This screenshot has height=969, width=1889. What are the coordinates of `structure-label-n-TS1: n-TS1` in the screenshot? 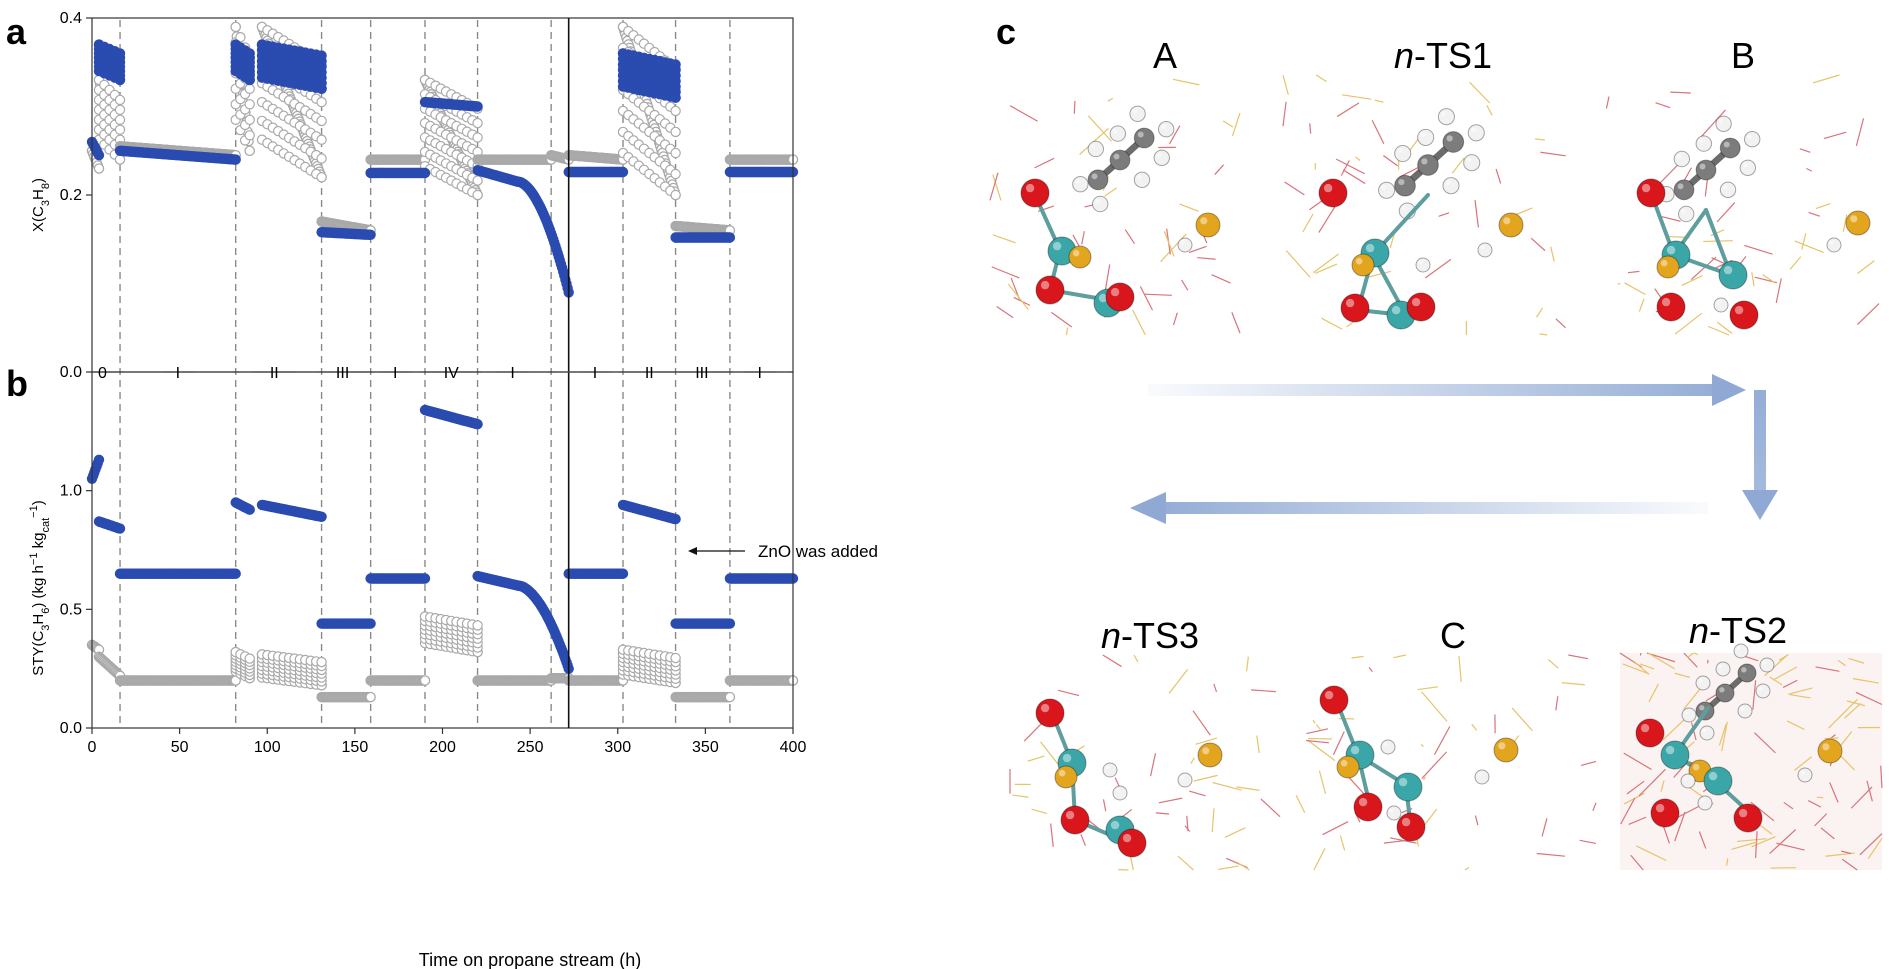 It's located at (1443, 55).